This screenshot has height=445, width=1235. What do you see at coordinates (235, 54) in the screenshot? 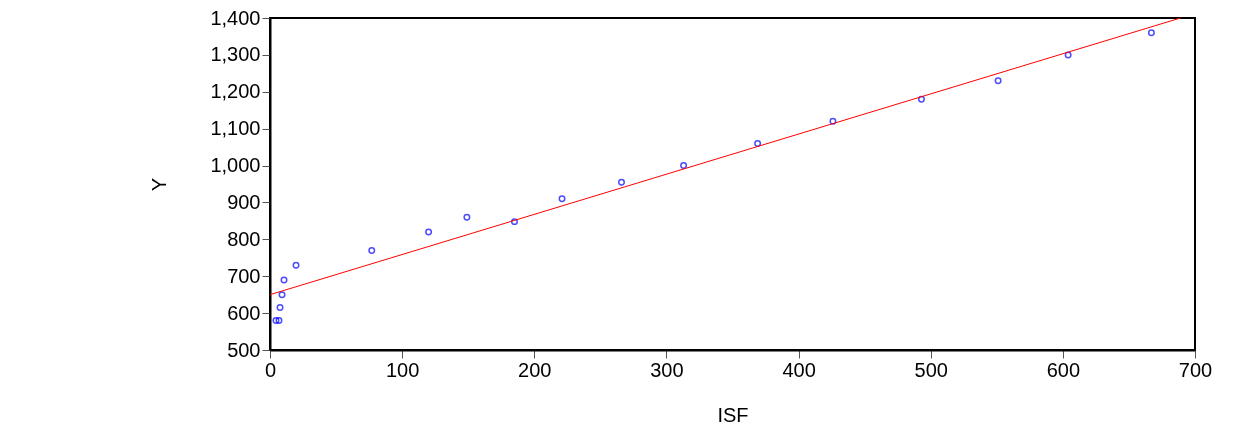
I see `y-tick-label: 1,300` at bounding box center [235, 54].